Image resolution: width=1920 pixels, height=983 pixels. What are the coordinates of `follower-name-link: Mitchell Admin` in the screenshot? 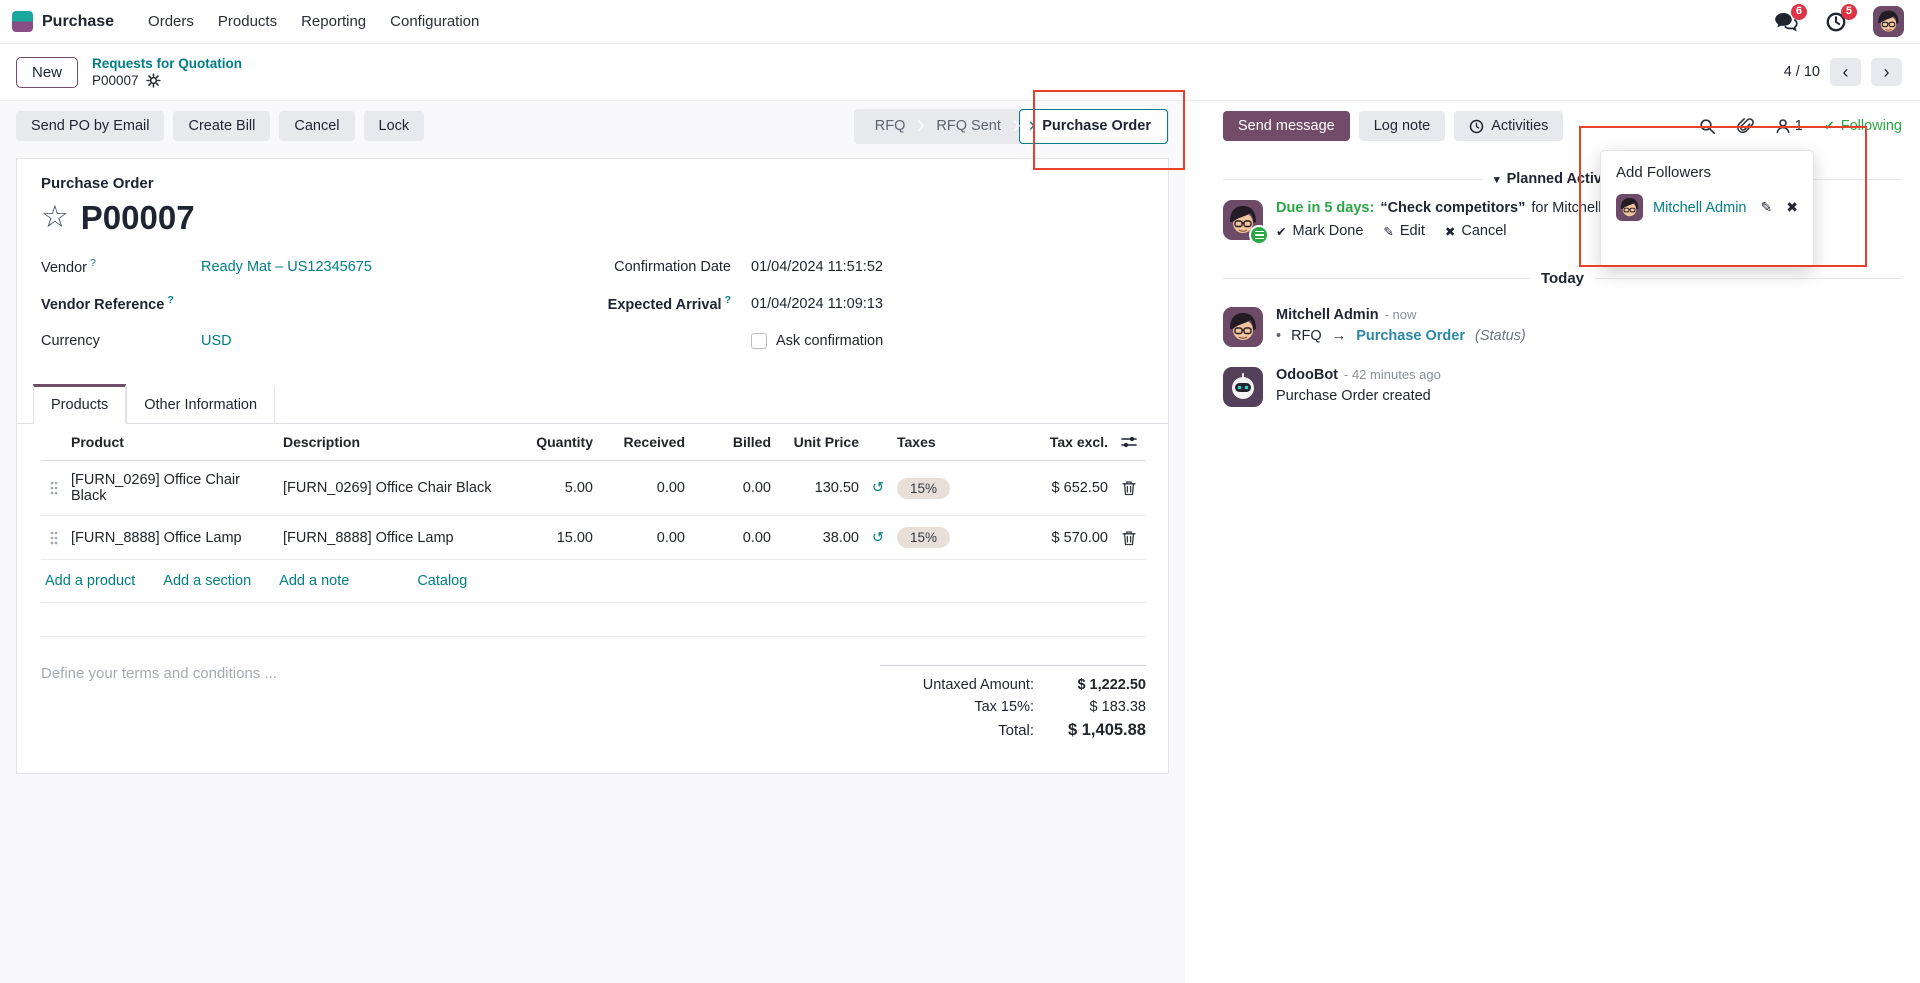 It's located at (1700, 207).